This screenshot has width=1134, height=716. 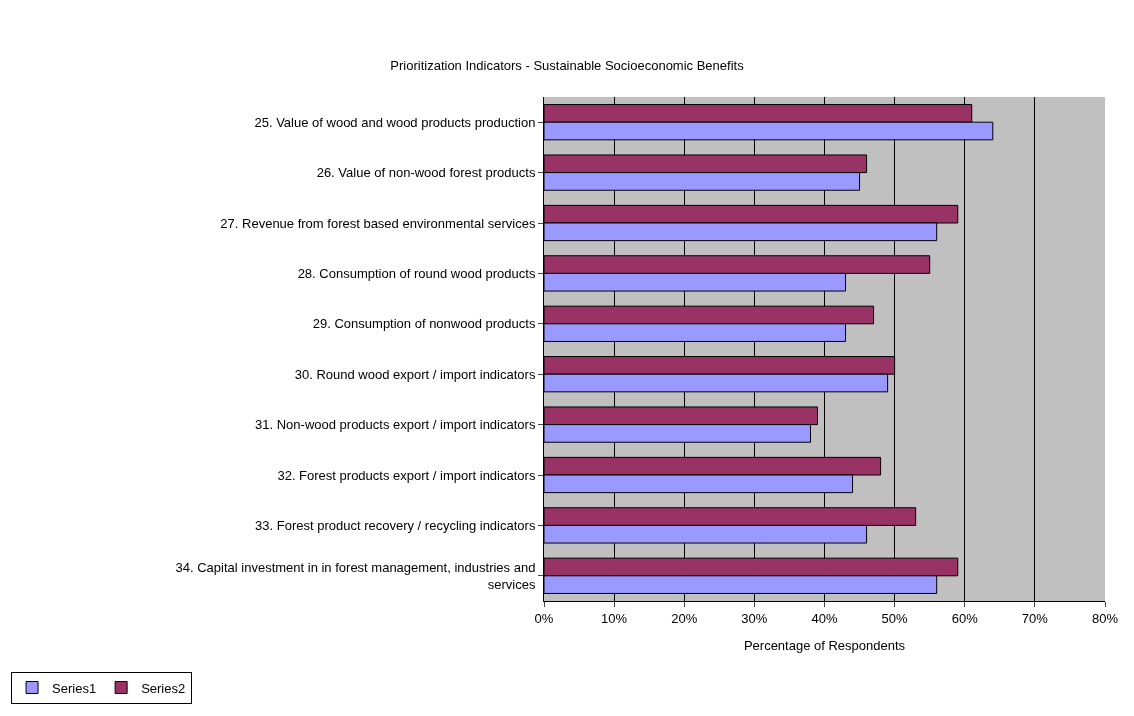 What do you see at coordinates (614, 618) in the screenshot?
I see `x-tick-label: 10%` at bounding box center [614, 618].